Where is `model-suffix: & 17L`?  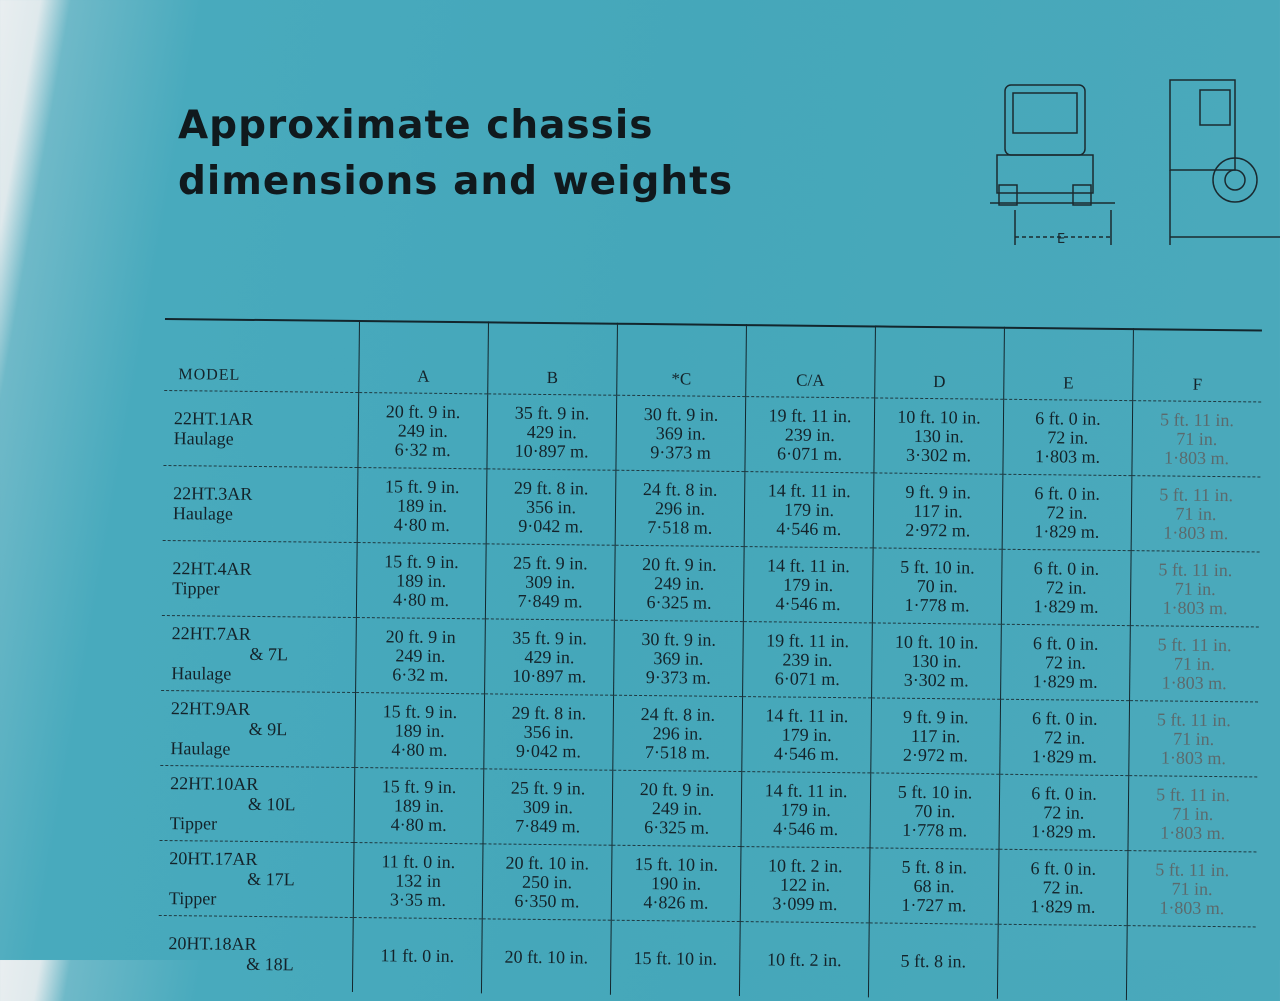
model-suffix: & 17L is located at coordinates (271, 879).